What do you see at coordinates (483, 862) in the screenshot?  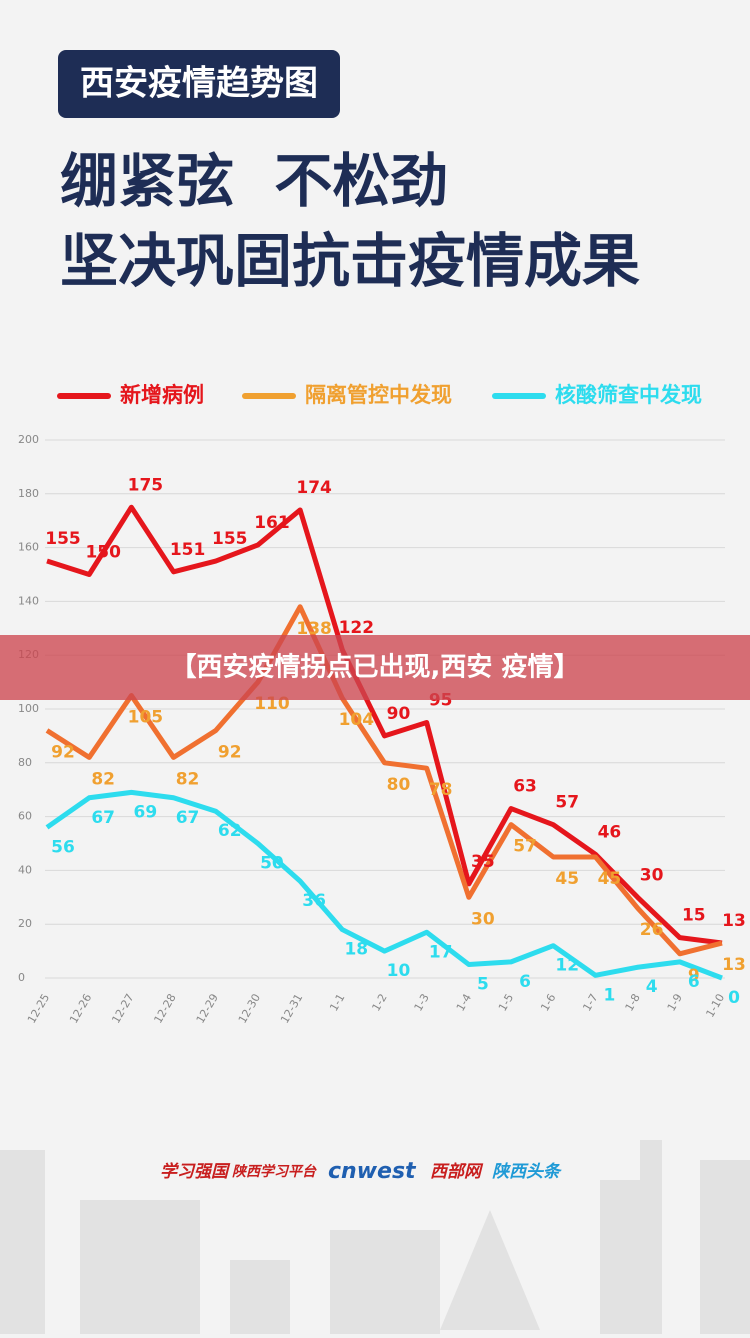 I see `value-label: 35` at bounding box center [483, 862].